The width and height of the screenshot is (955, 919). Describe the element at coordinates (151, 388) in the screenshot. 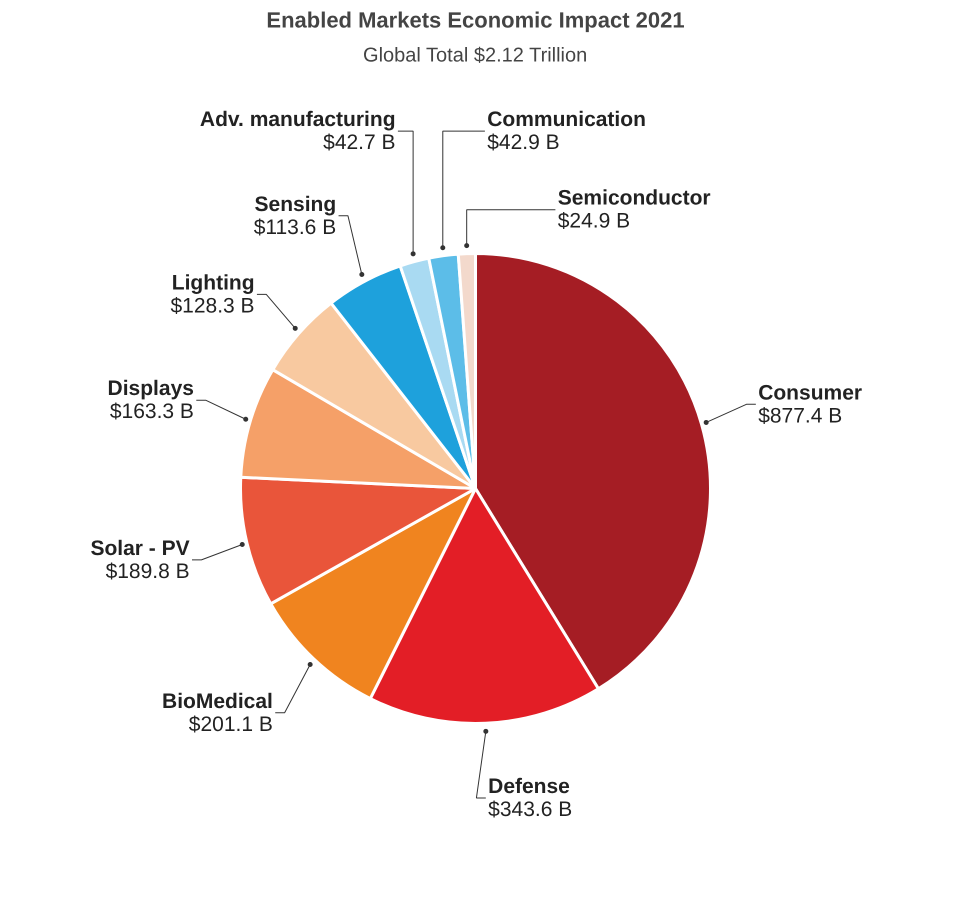

I see `slice-label: Displays` at that location.